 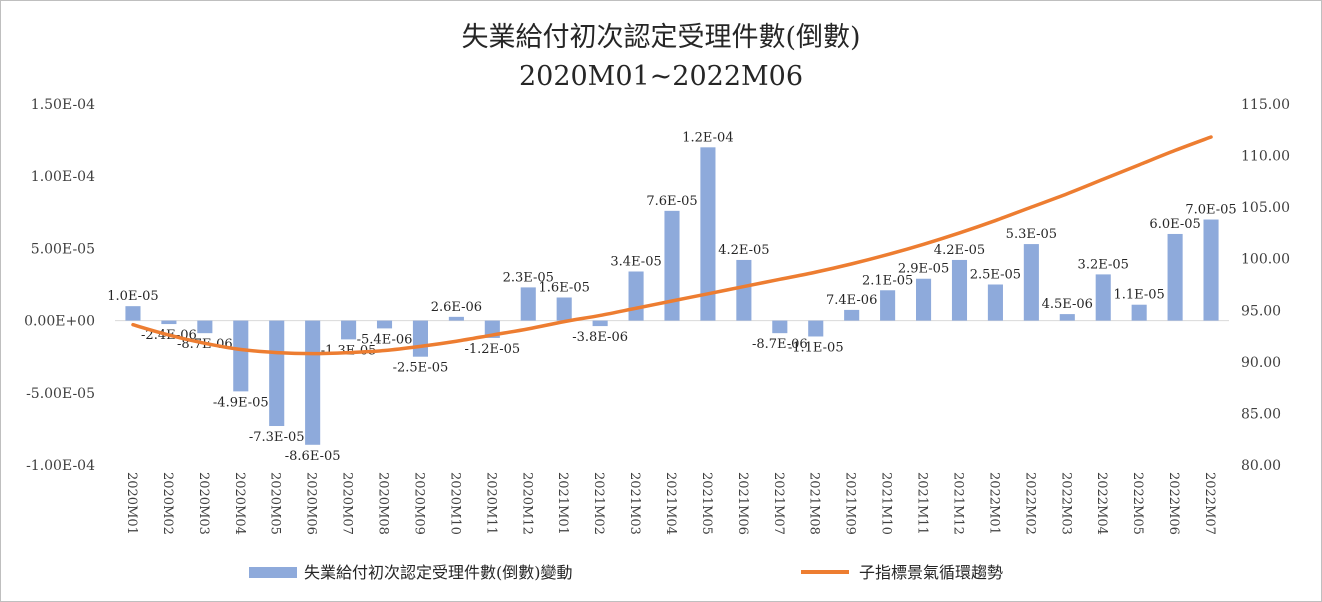 I want to click on bar-data-label: -2.5E-05, so click(x=421, y=368).